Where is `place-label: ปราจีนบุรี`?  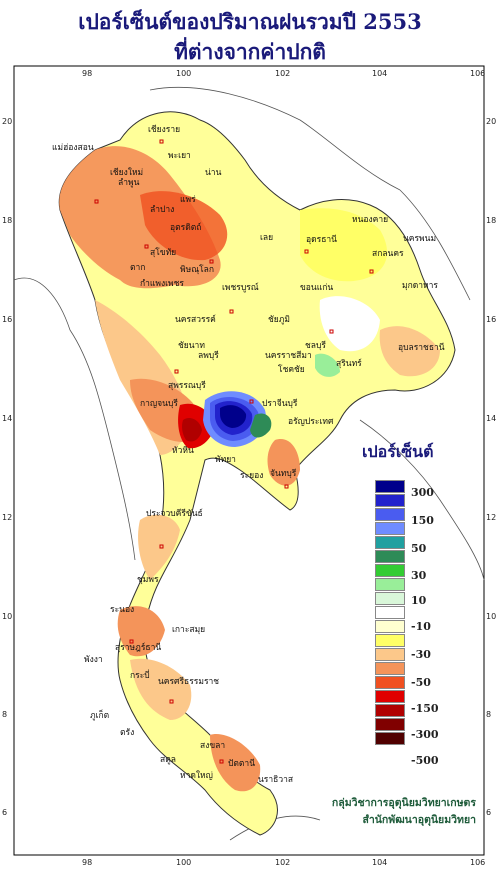 place-label: ปราจีนบุรี is located at coordinates (280, 403).